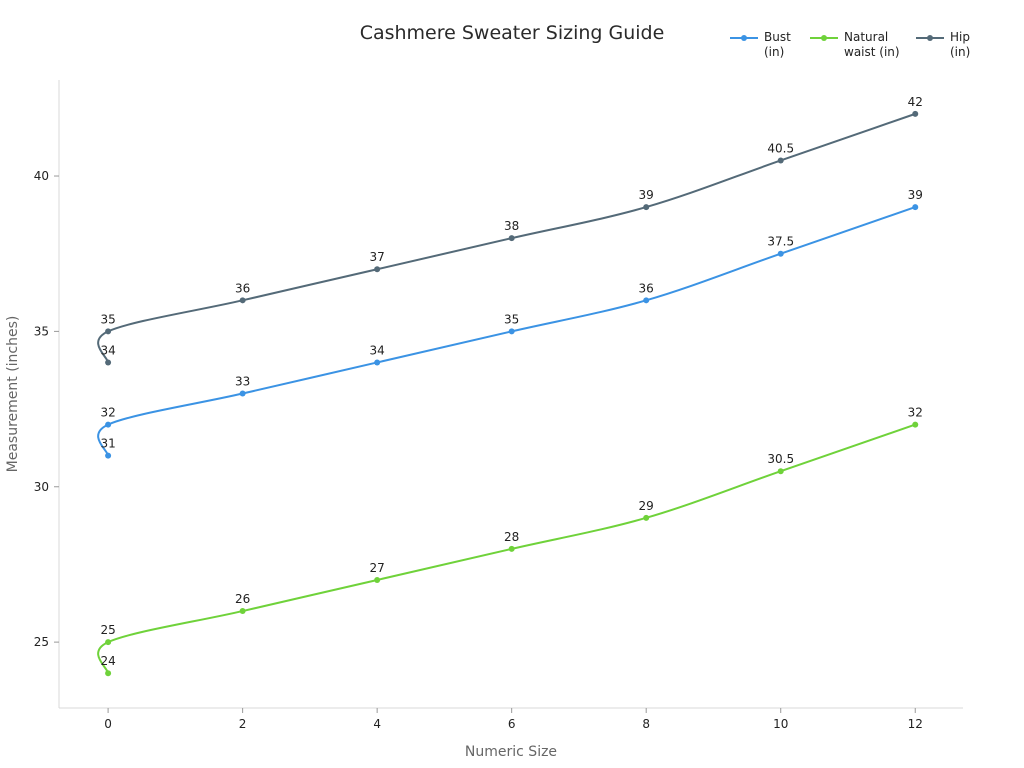  I want to click on data-label: 25, so click(107, 630).